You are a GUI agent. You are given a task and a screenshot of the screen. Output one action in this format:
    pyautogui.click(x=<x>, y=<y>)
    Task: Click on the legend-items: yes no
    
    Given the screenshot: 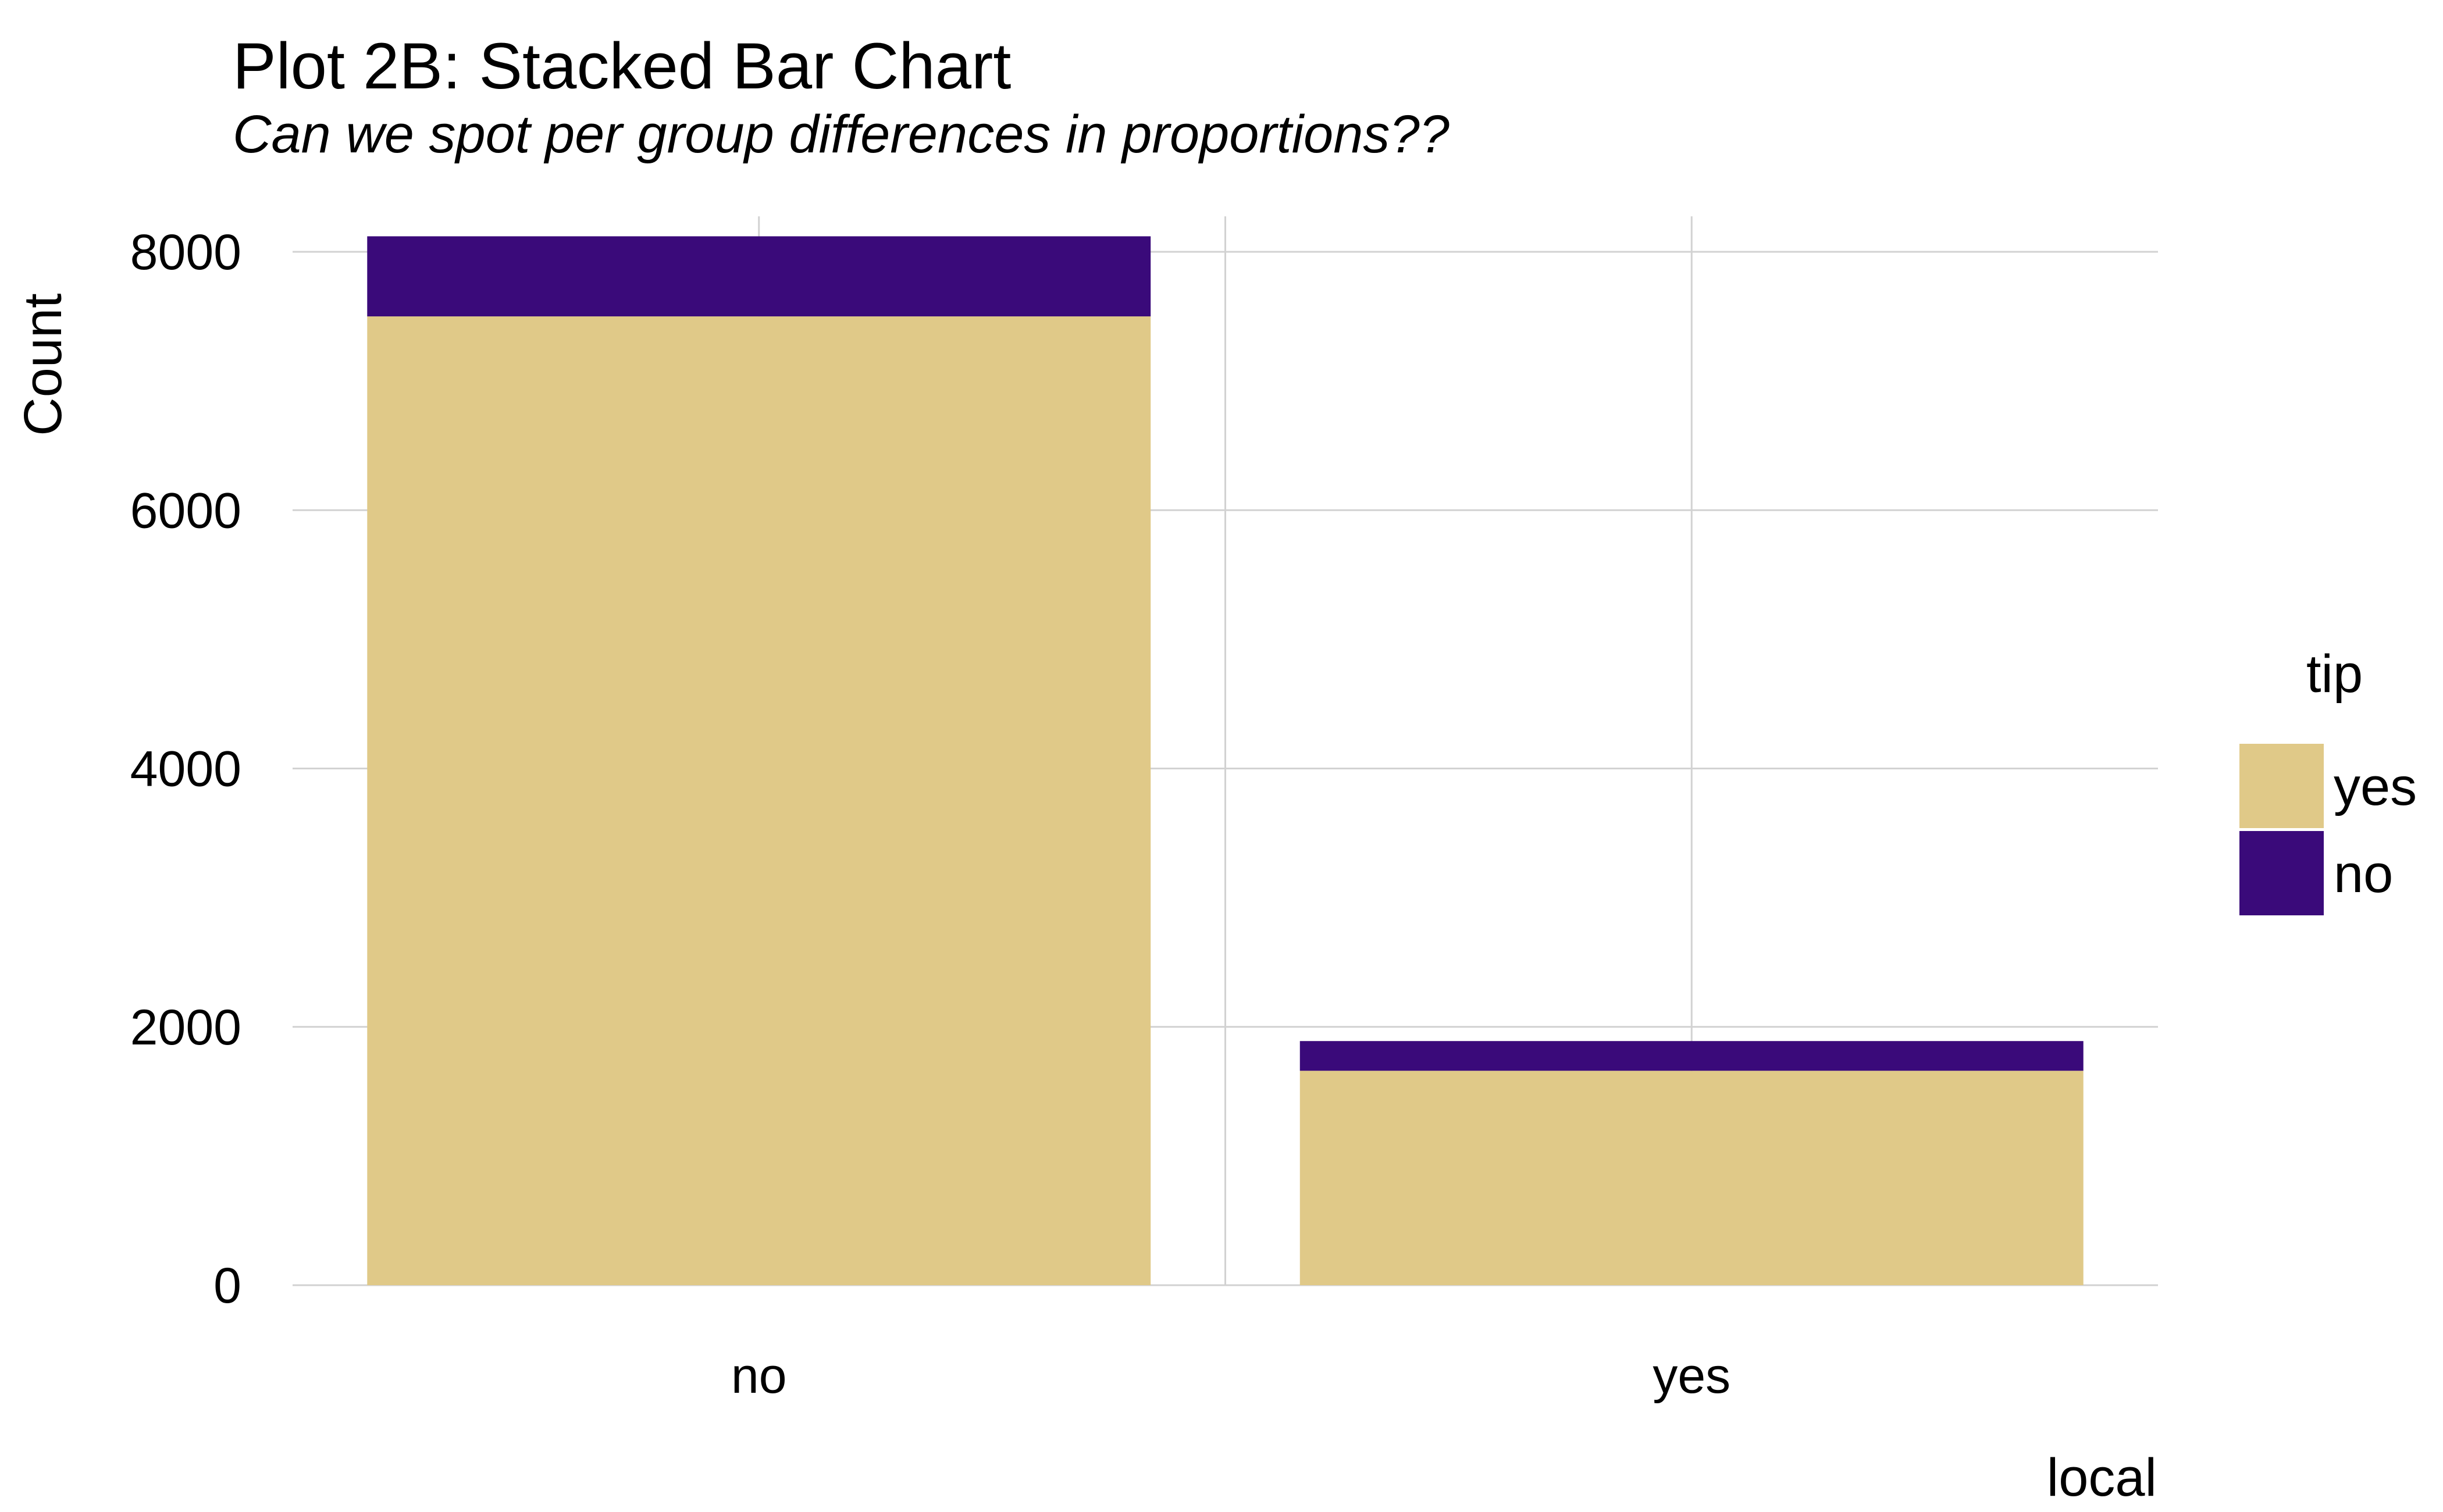 What is the action you would take?
    pyautogui.click(x=2328, y=829)
    